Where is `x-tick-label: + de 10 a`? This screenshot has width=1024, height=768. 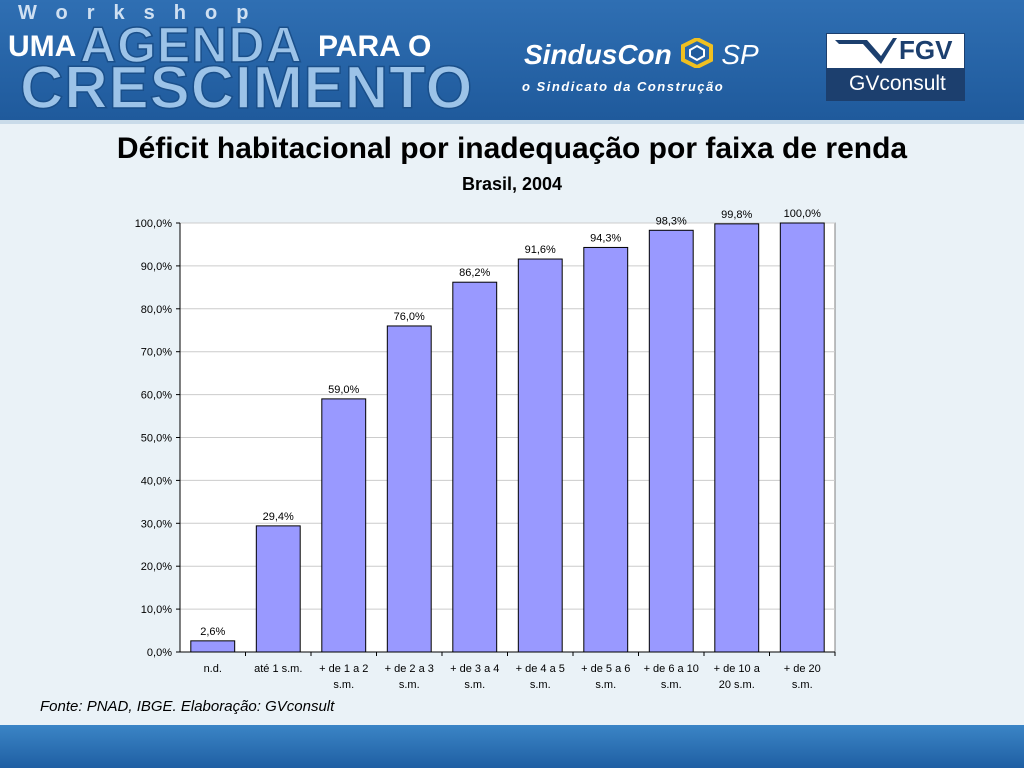
x-tick-label: + de 10 a is located at coordinates (737, 669).